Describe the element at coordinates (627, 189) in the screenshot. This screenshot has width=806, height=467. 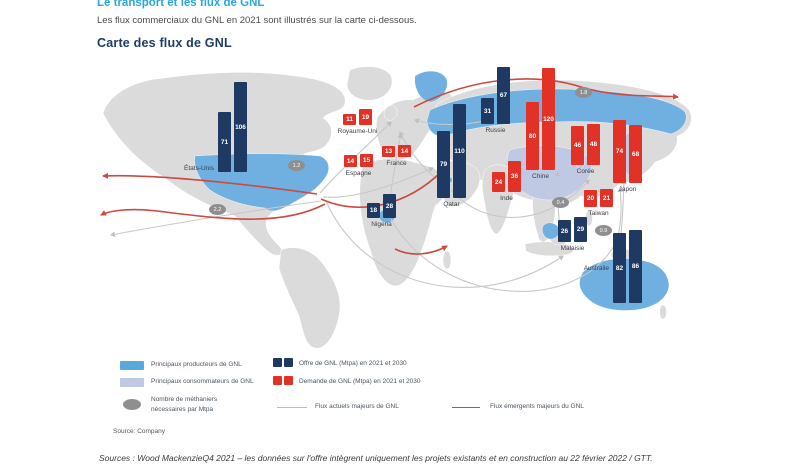
I see `country-label-japon: Japon` at that location.